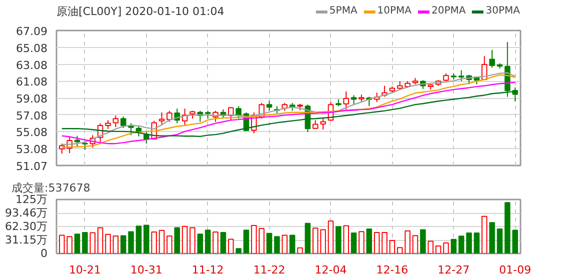 Image resolution: width=578 pixels, height=276 pixels. I want to click on y-tick-label: 51.07, so click(32, 166).